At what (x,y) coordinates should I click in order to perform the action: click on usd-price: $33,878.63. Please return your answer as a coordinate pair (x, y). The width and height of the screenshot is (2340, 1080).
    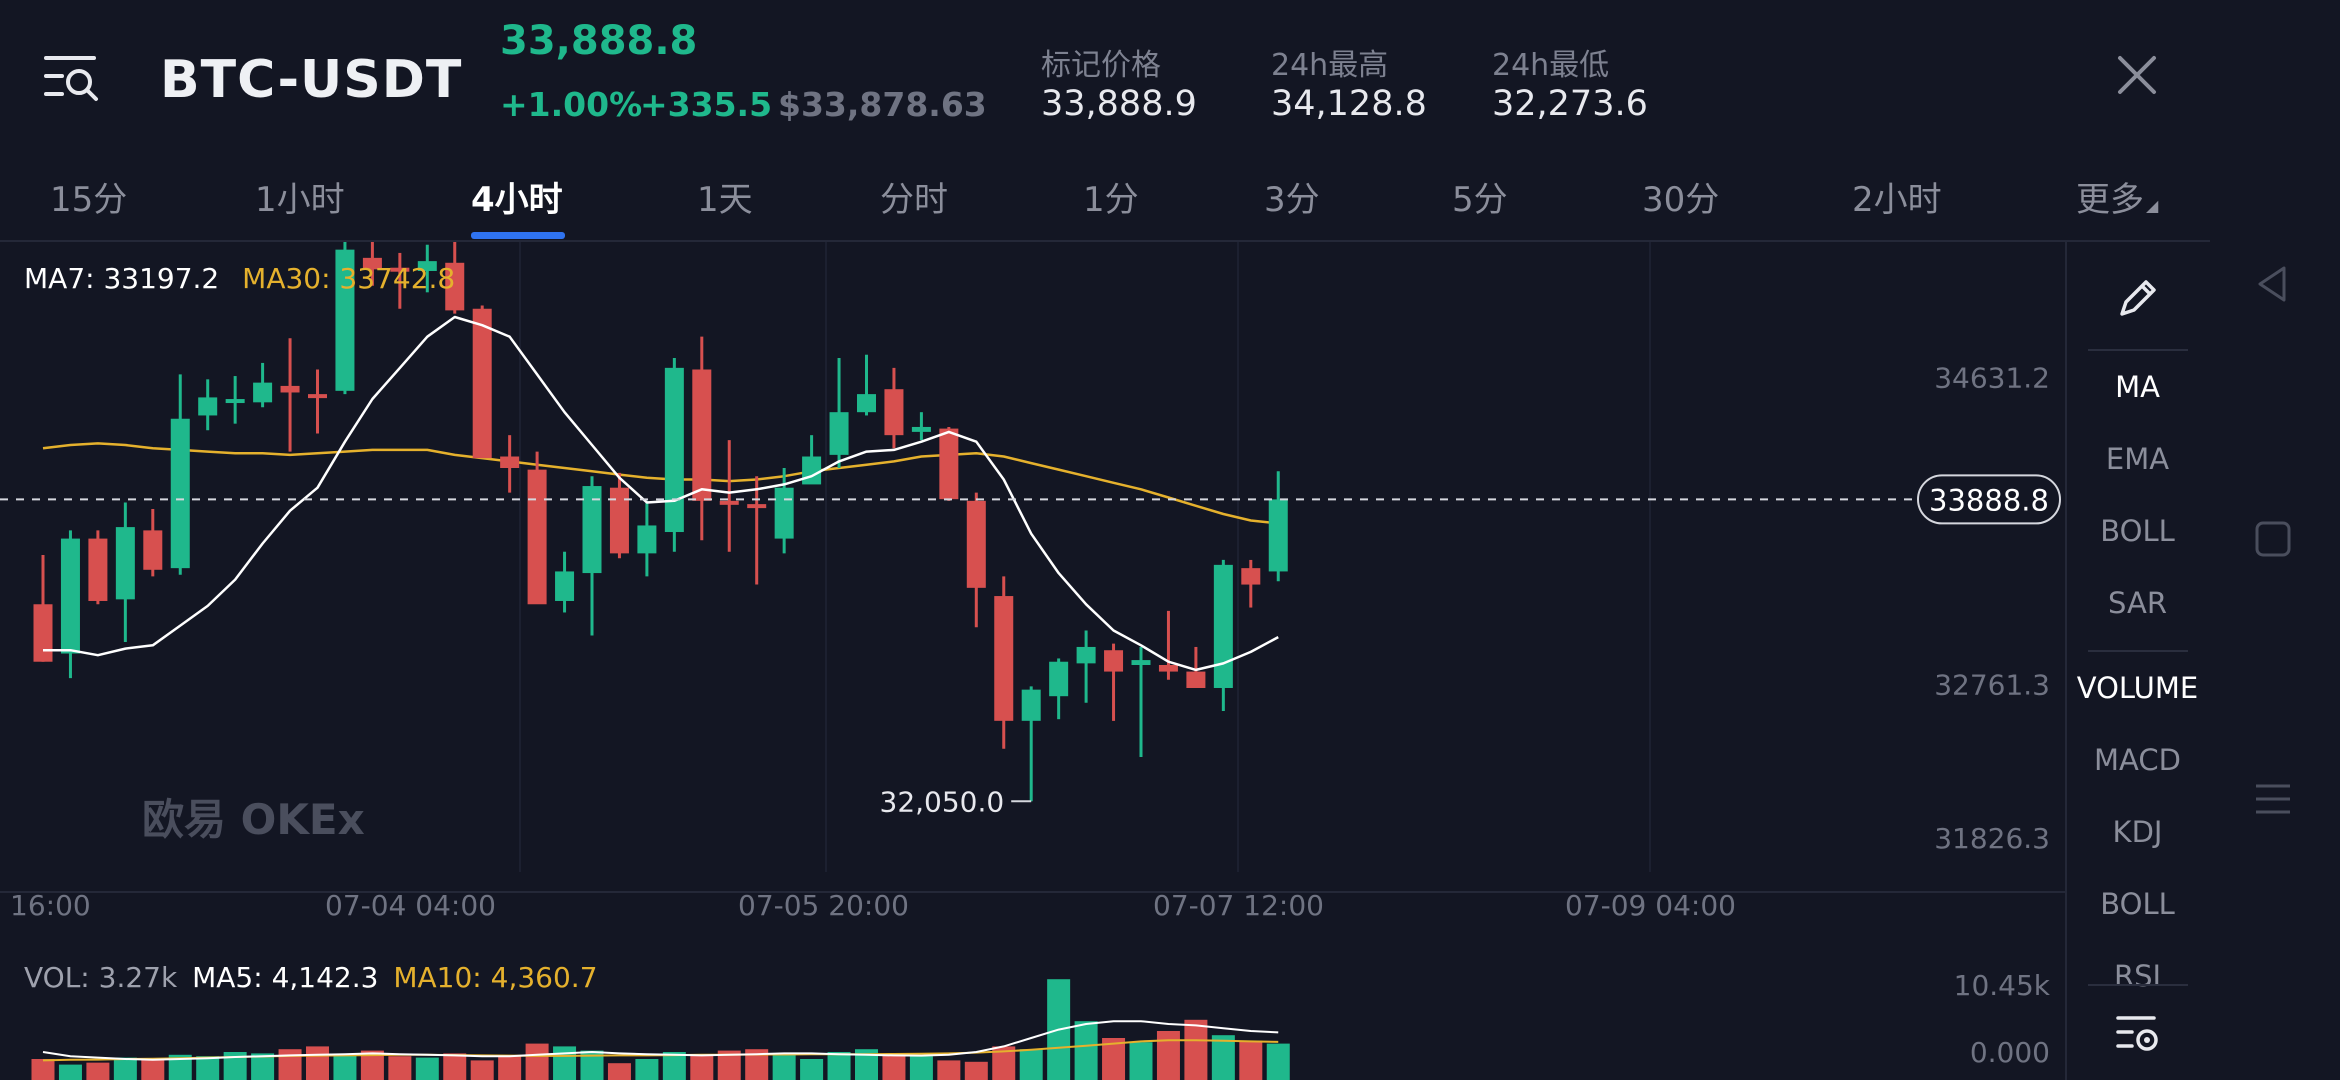
    Looking at the image, I should click on (882, 104).